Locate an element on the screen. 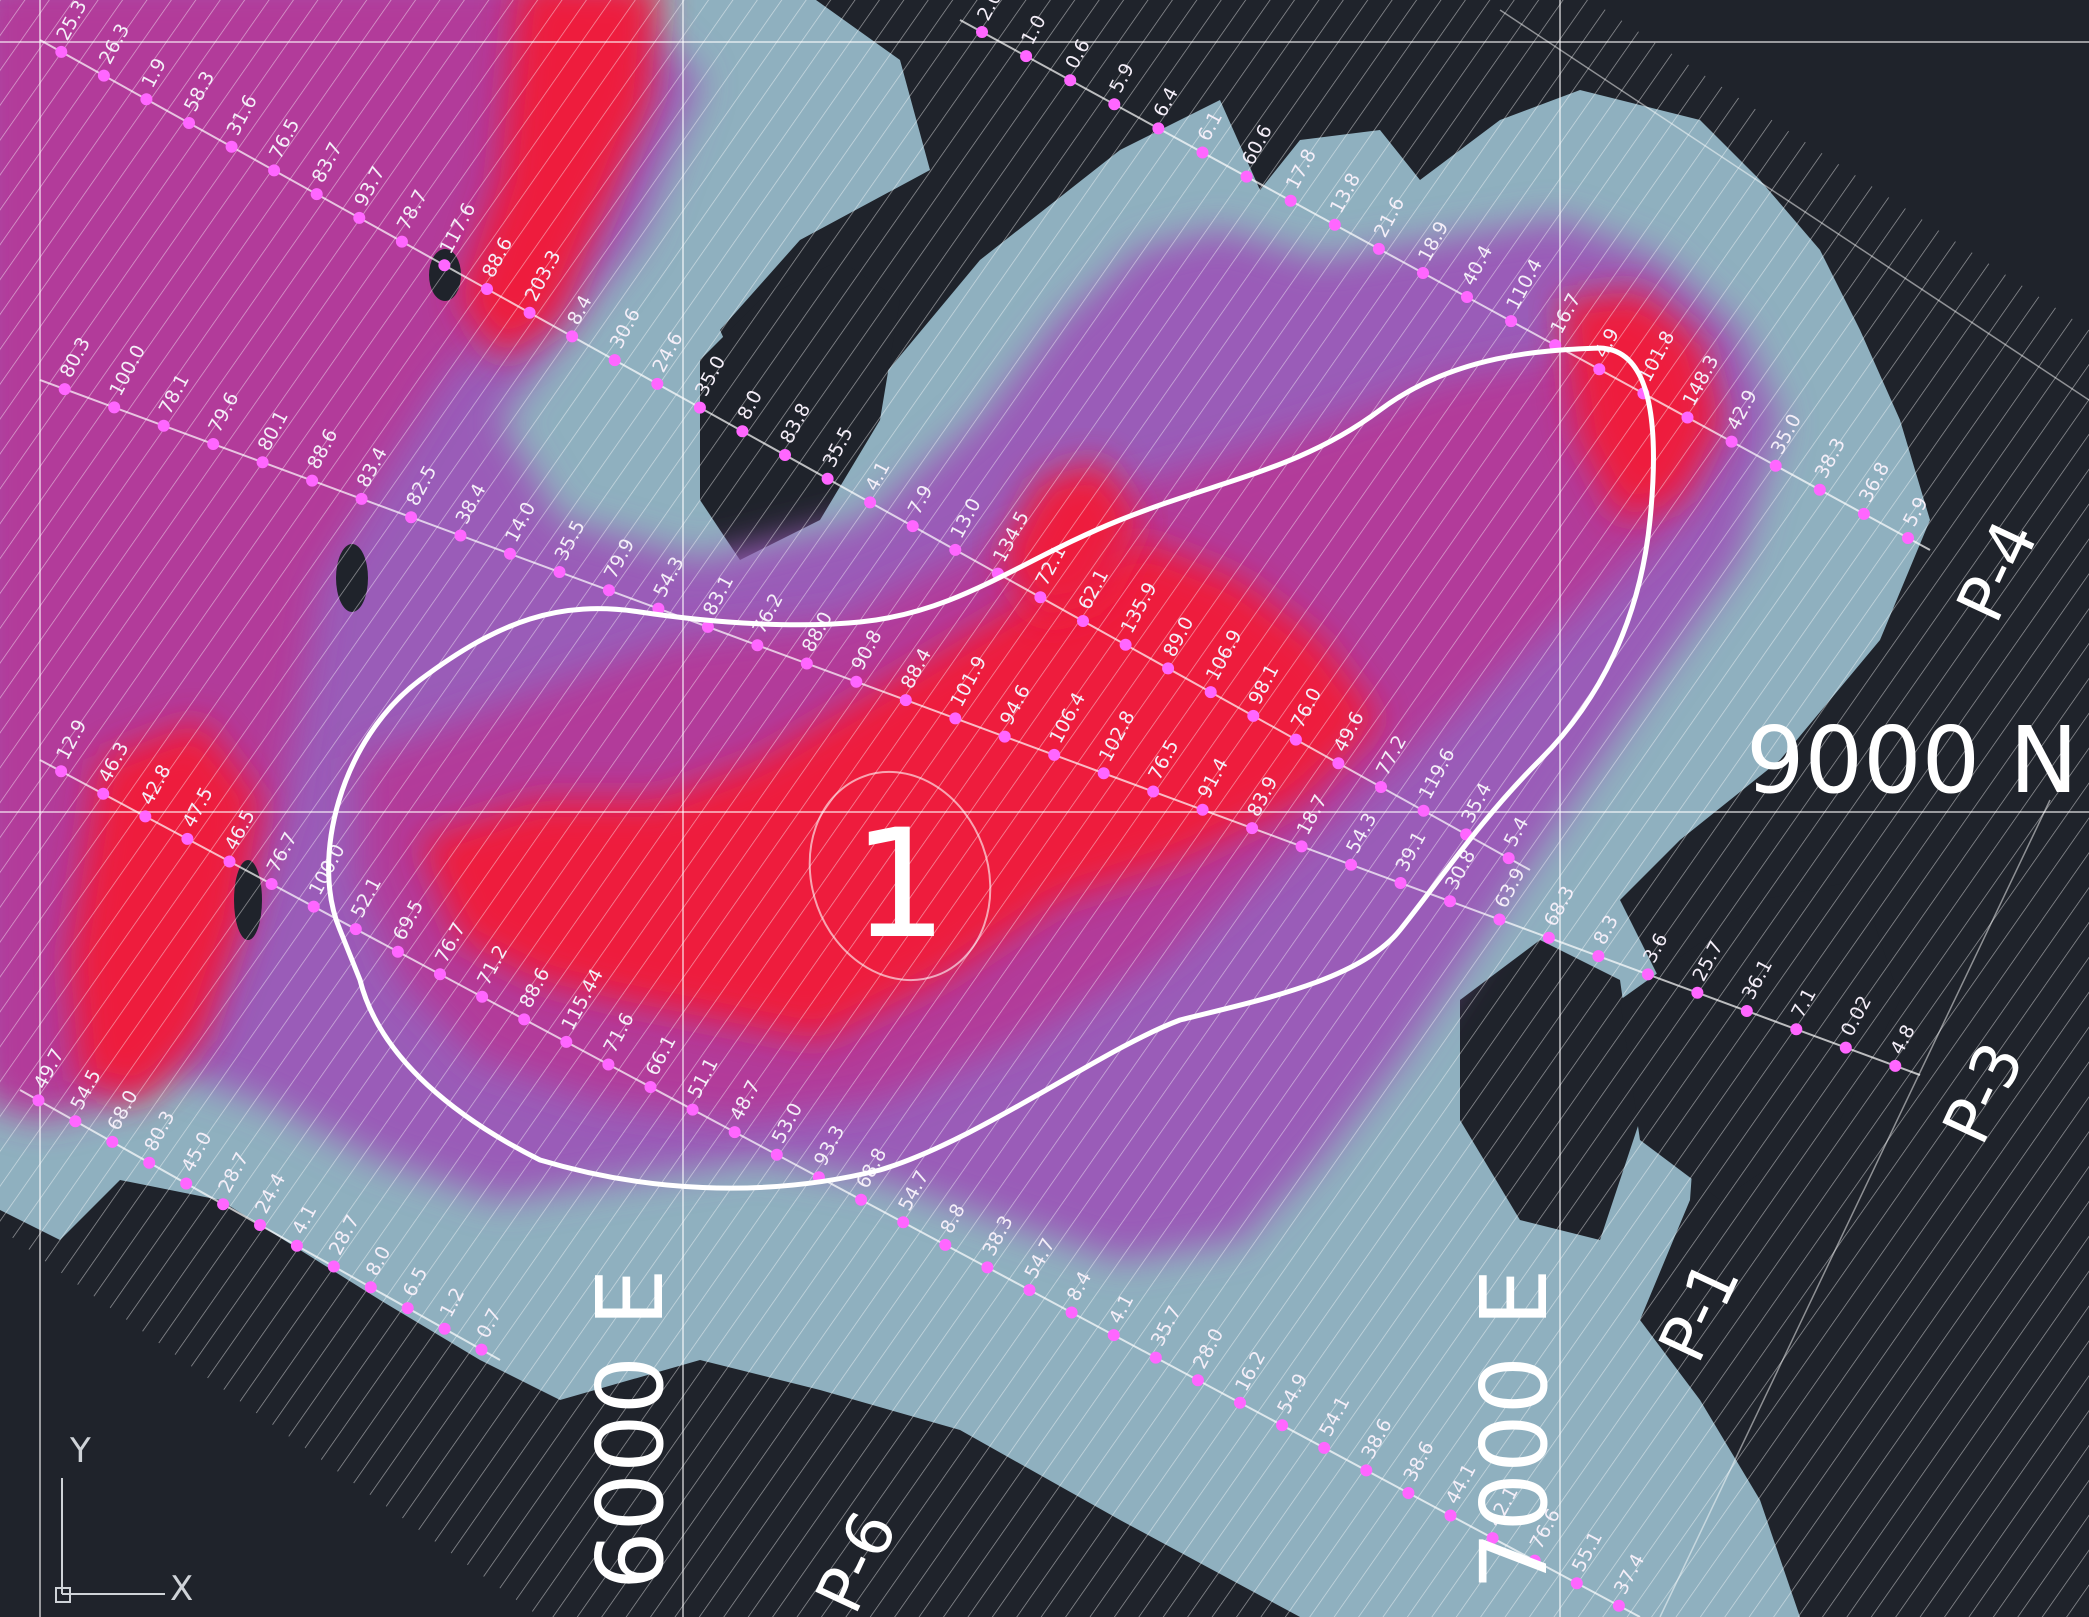 The image size is (2089, 1617). ucs-icon is located at coordinates (110, 1540).